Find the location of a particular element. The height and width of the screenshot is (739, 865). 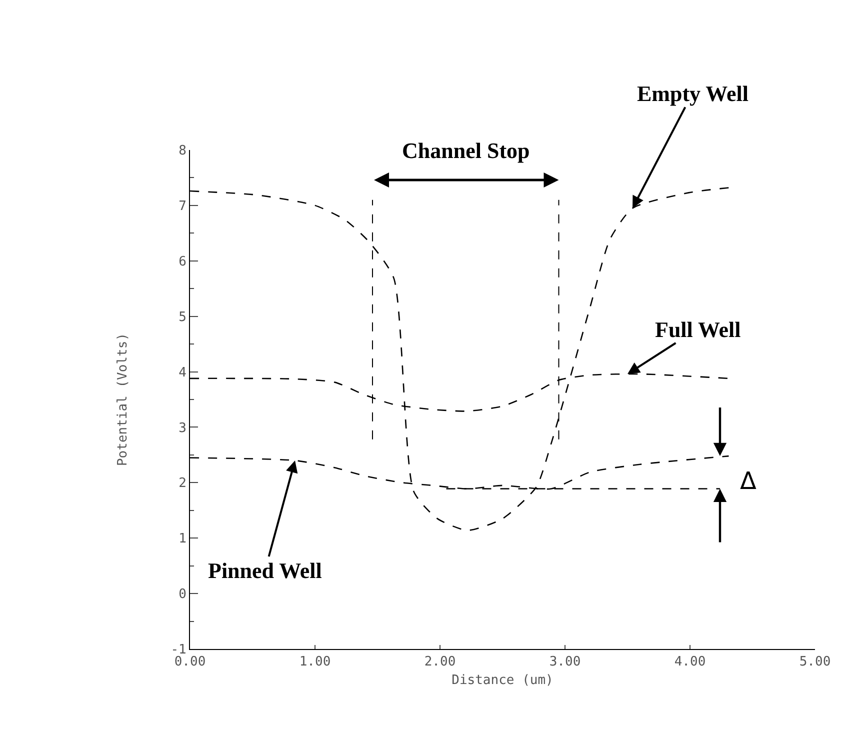

y-tick-label: 2 is located at coordinates (182, 484).